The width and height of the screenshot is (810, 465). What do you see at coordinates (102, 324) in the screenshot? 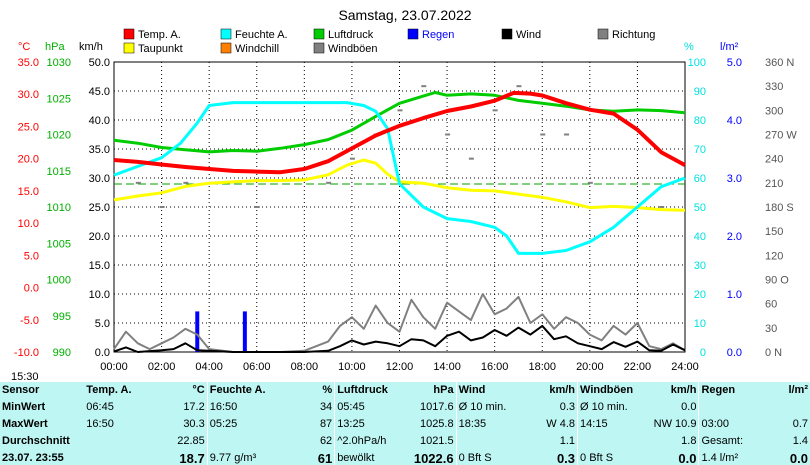
I see `tick-wind: 5.0` at bounding box center [102, 324].